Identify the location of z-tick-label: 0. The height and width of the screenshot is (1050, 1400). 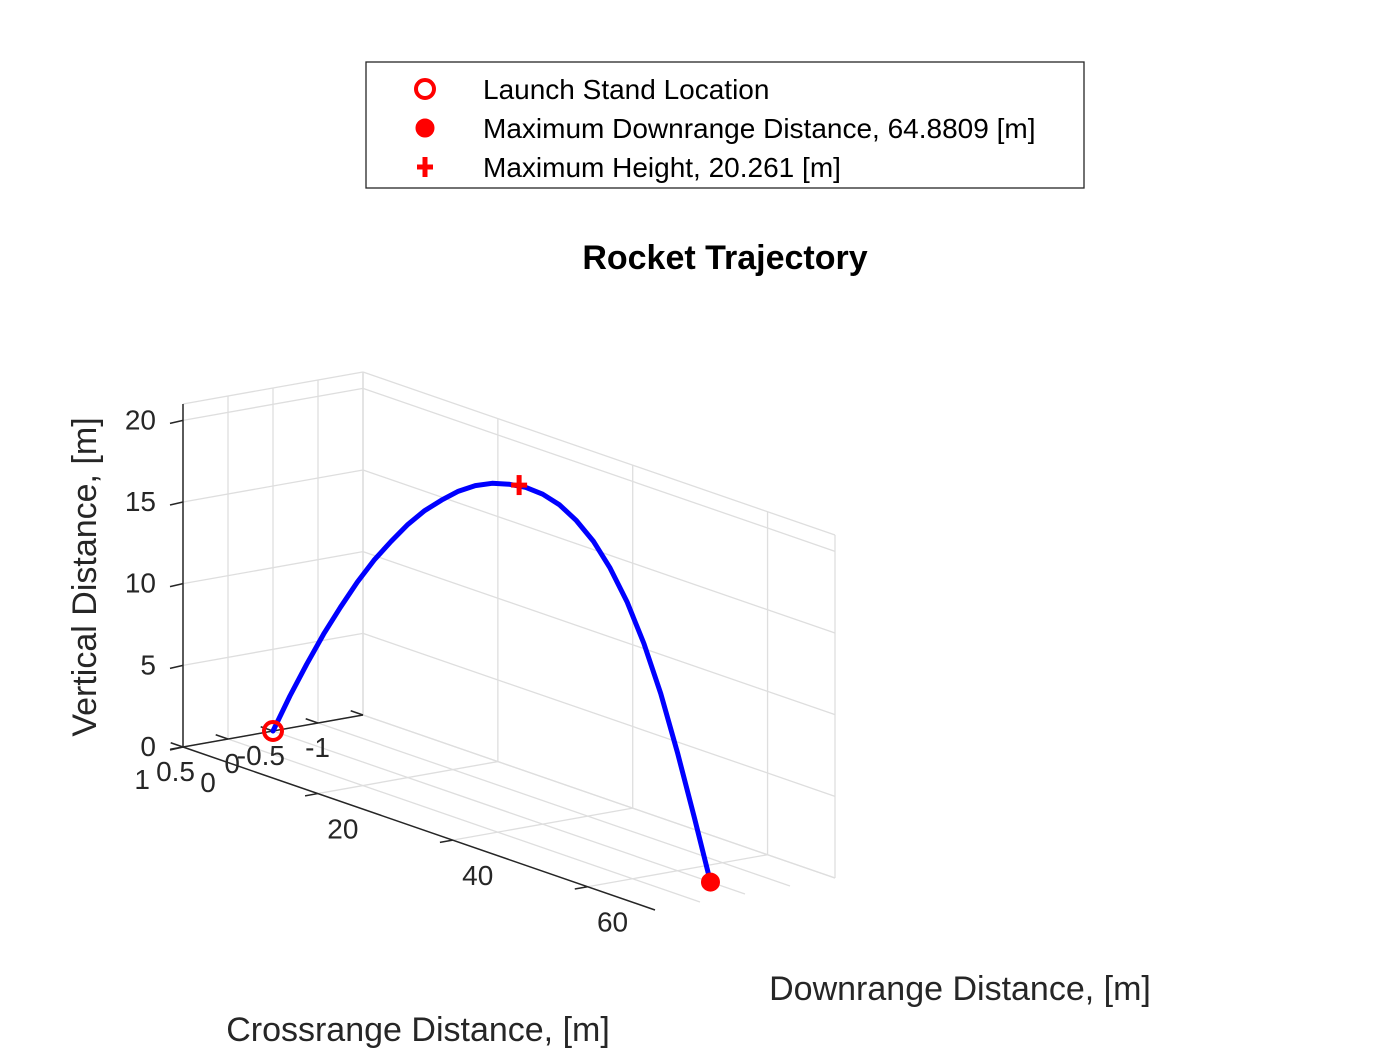
(148, 746).